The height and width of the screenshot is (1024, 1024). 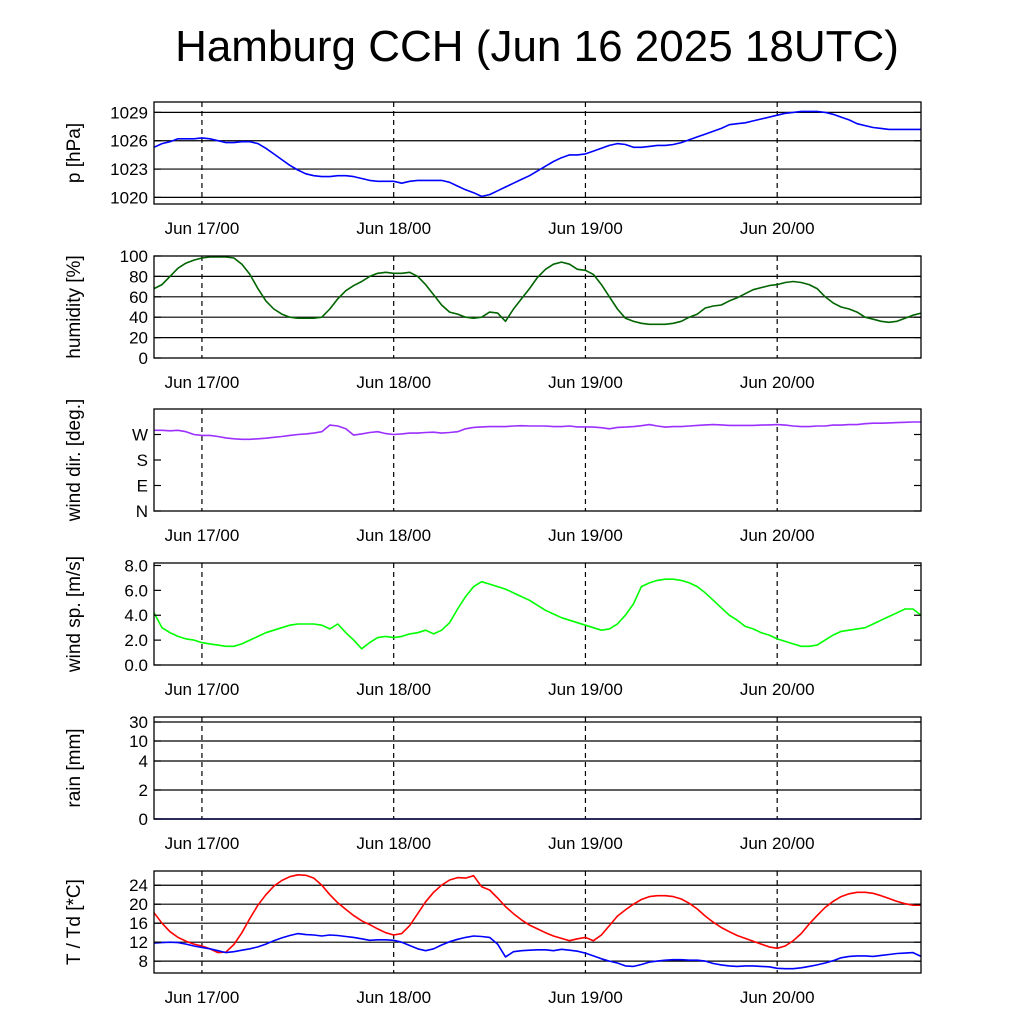 I want to click on y-tick-label: 1026, so click(x=129, y=141).